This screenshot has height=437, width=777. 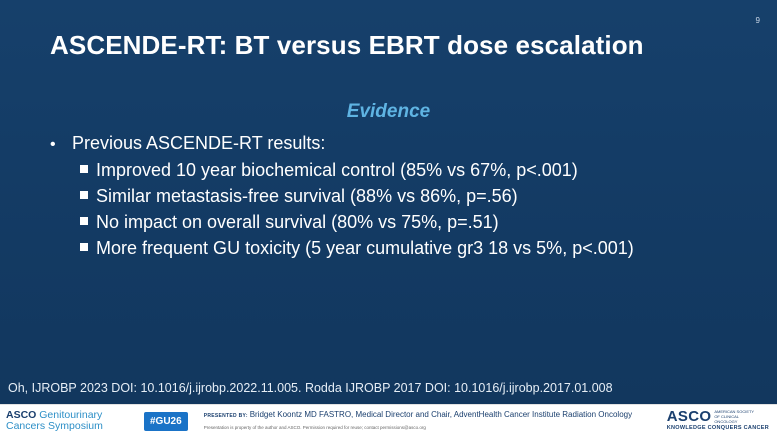 I want to click on logo-genitourinary-text: Genitourinary, so click(x=71, y=415).